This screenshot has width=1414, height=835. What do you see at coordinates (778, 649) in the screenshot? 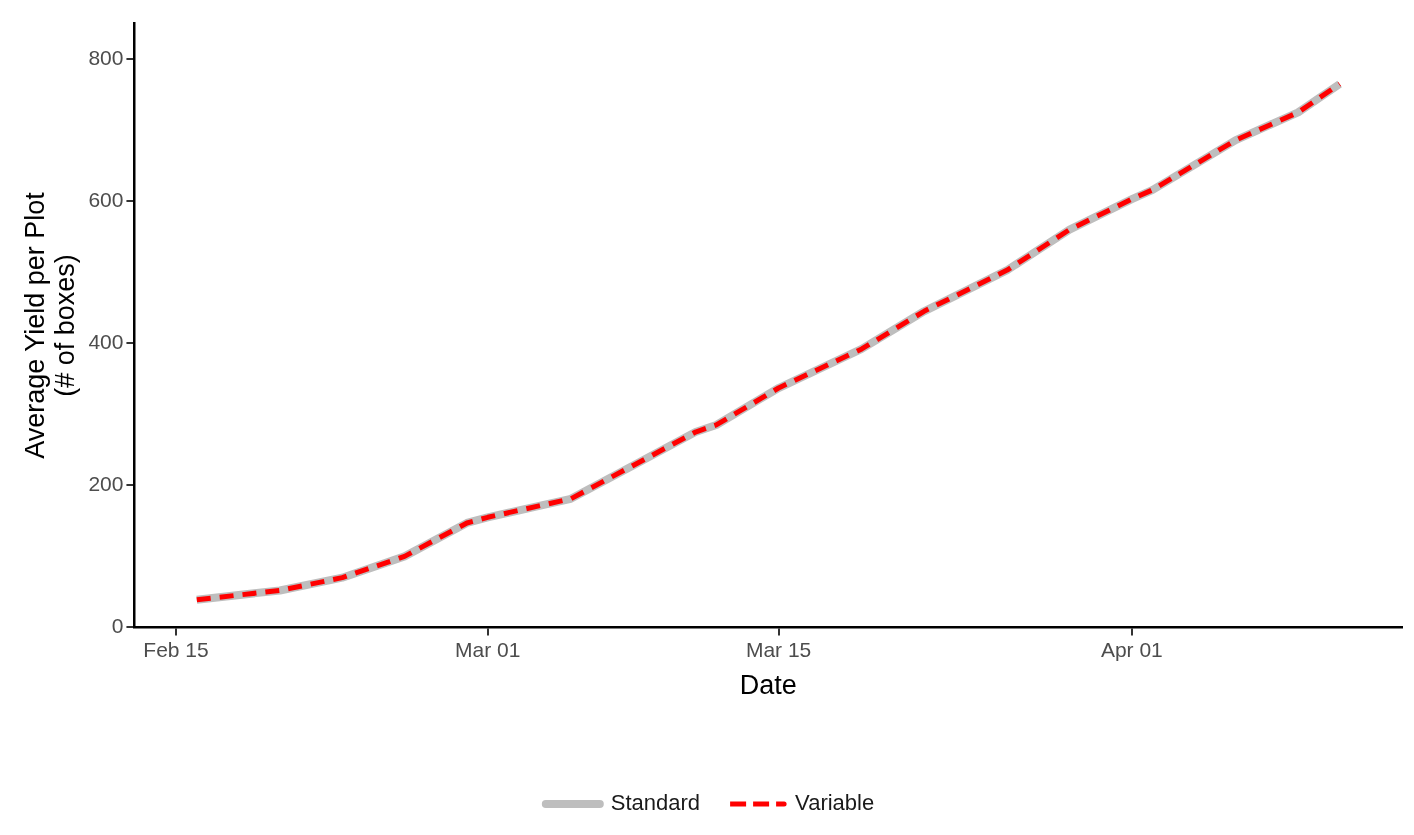
I see `x-tick-label: Mar 15` at bounding box center [778, 649].